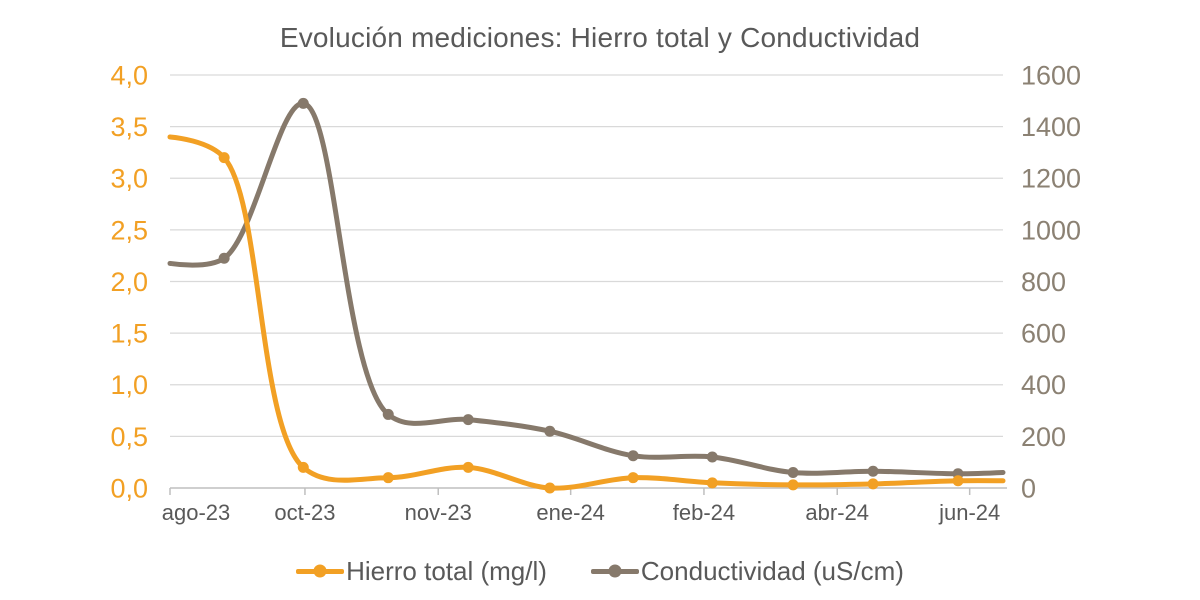 The width and height of the screenshot is (1200, 600). Describe the element at coordinates (129, 230) in the screenshot. I see `y-left-tick-label: 2,5` at that location.